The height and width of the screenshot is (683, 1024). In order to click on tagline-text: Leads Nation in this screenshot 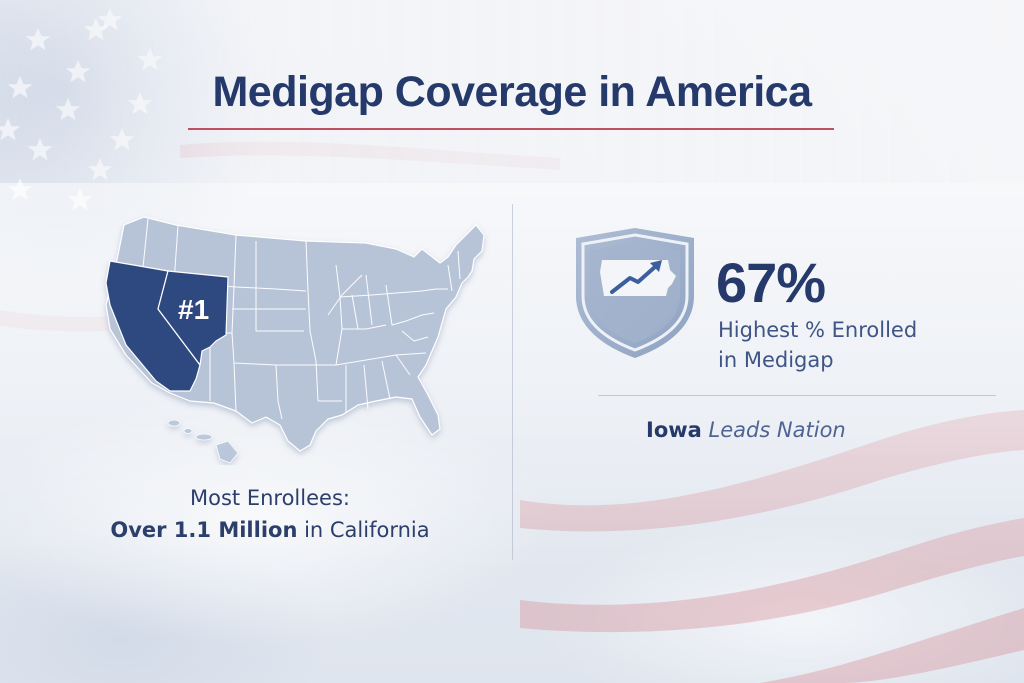, I will do `click(777, 430)`.